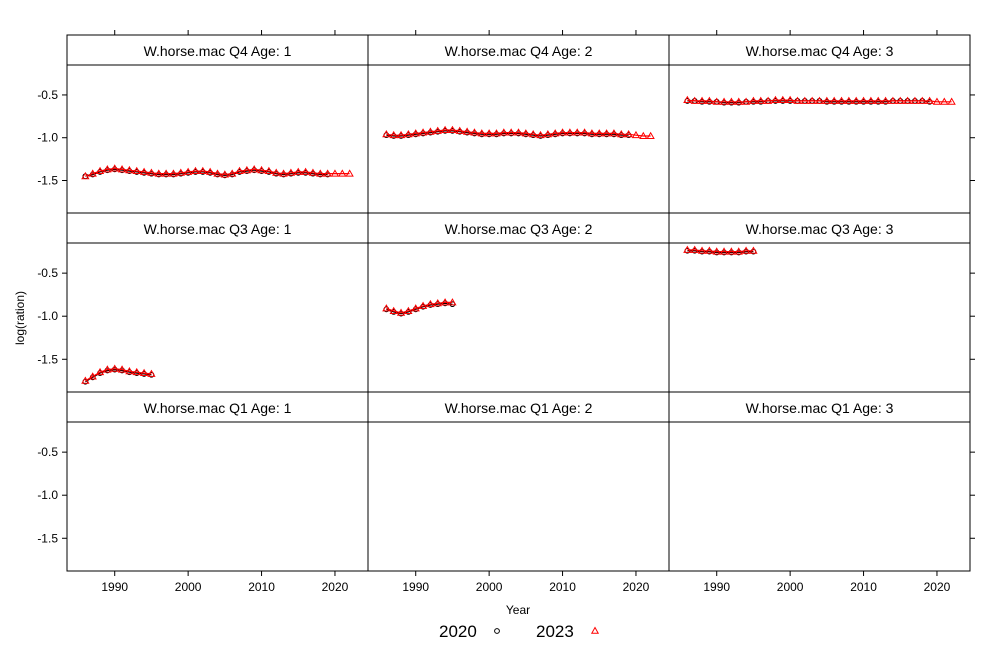 Image resolution: width=1000 pixels, height=650 pixels. Describe the element at coordinates (47, 316) in the screenshot. I see `y-tick-label: -1.0` at that location.